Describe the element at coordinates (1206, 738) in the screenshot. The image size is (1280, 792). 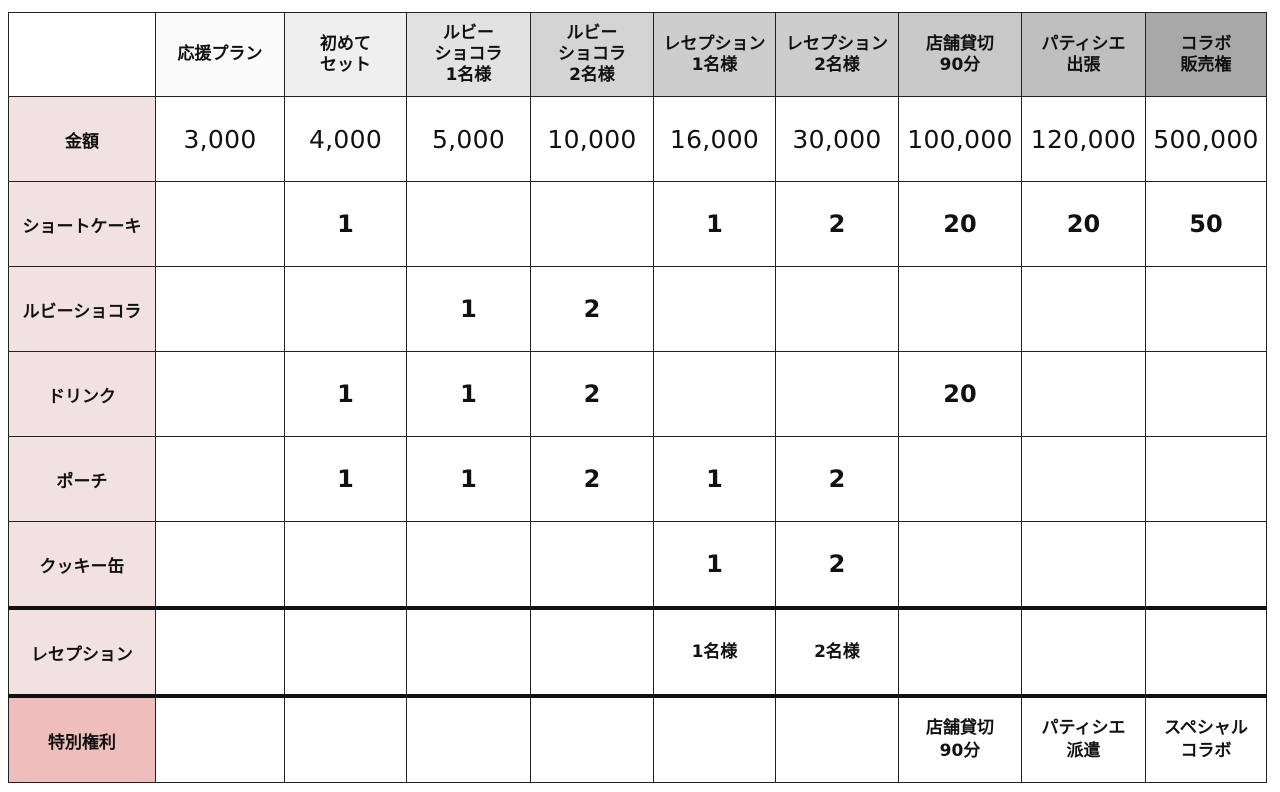
I see `table-cell: スペシャル コラボ` at that location.